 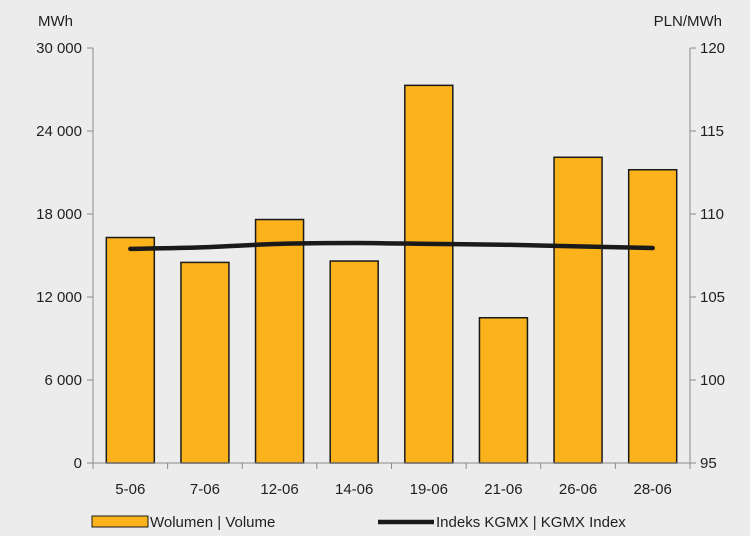 What do you see at coordinates (391, 246) in the screenshot?
I see `kgmx-index-line` at bounding box center [391, 246].